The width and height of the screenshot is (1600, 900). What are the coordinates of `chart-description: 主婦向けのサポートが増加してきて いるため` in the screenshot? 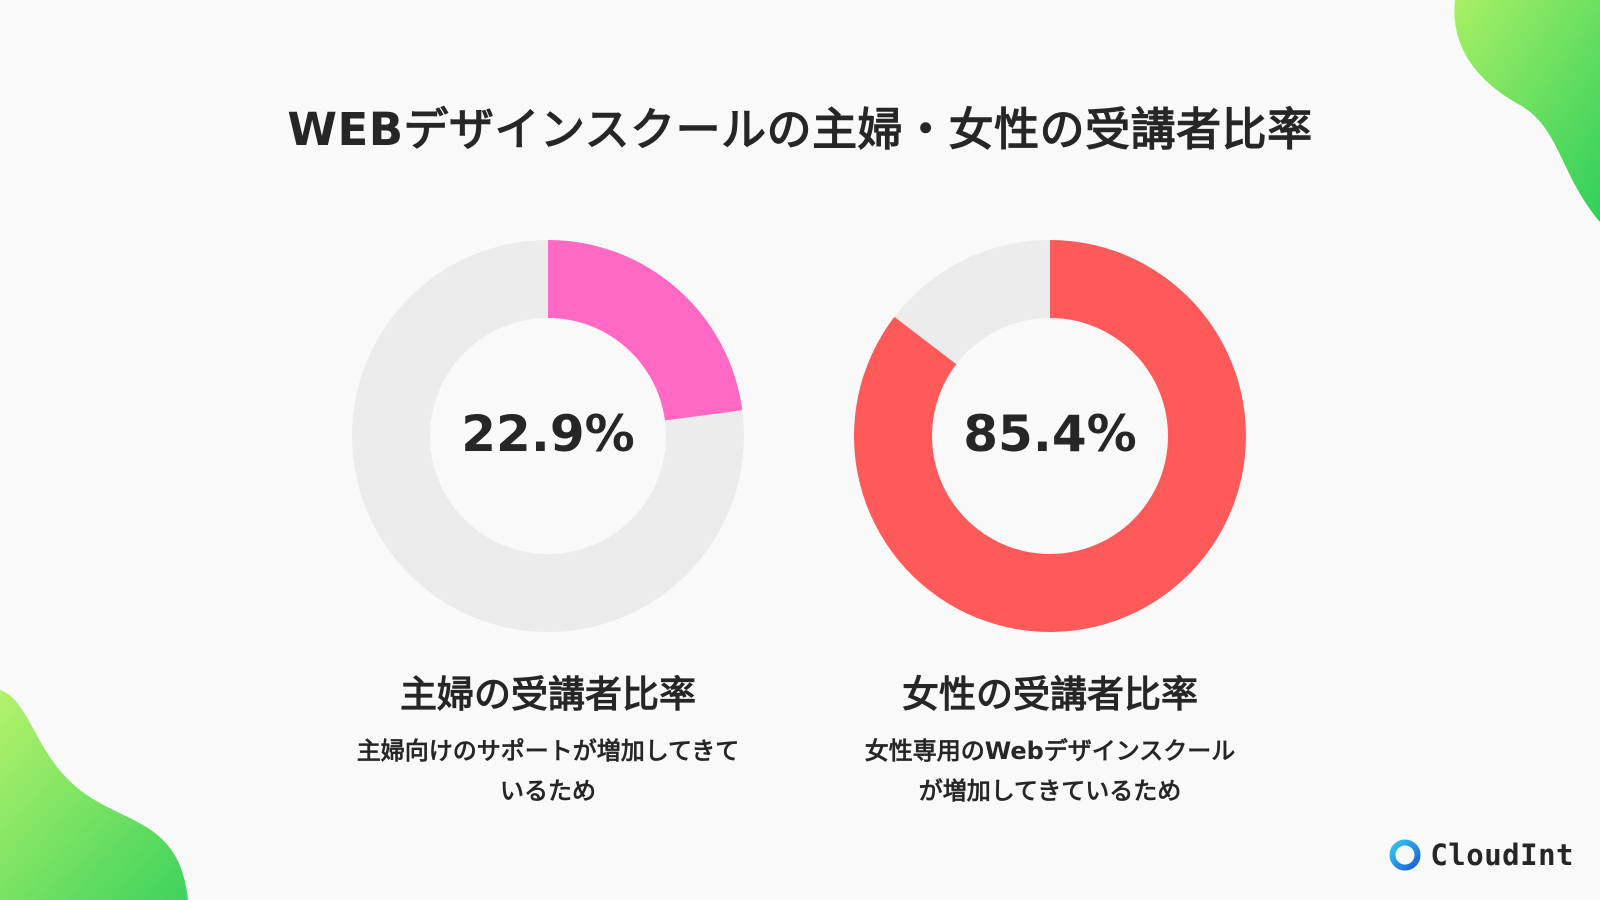 It's located at (548, 771).